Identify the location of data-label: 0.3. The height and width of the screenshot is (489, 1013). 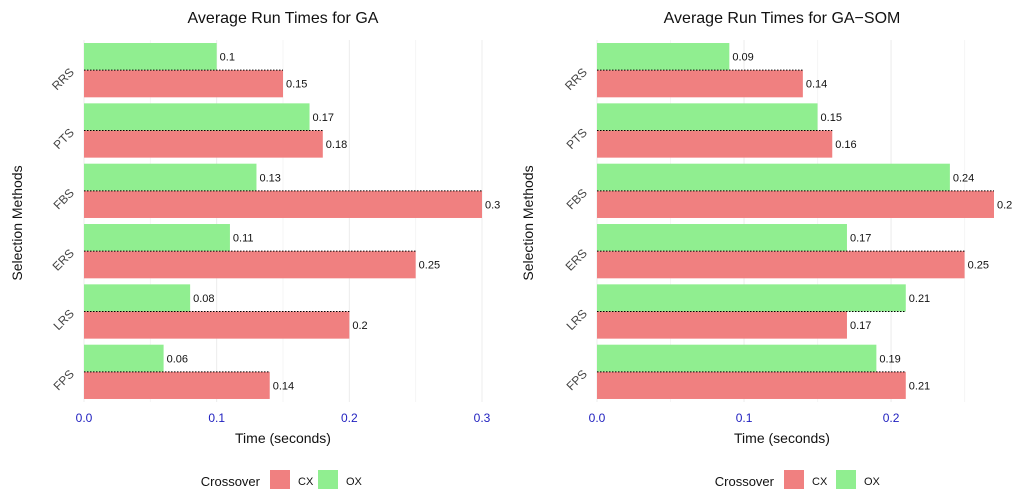
(492, 205).